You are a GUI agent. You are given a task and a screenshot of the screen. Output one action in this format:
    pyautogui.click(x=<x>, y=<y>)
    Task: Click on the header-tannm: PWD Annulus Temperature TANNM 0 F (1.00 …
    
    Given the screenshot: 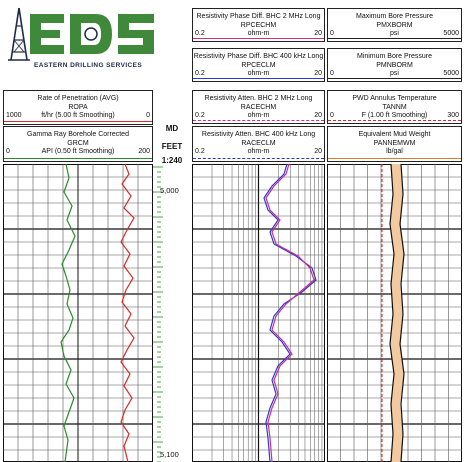 What is the action you would take?
    pyautogui.click(x=394, y=107)
    